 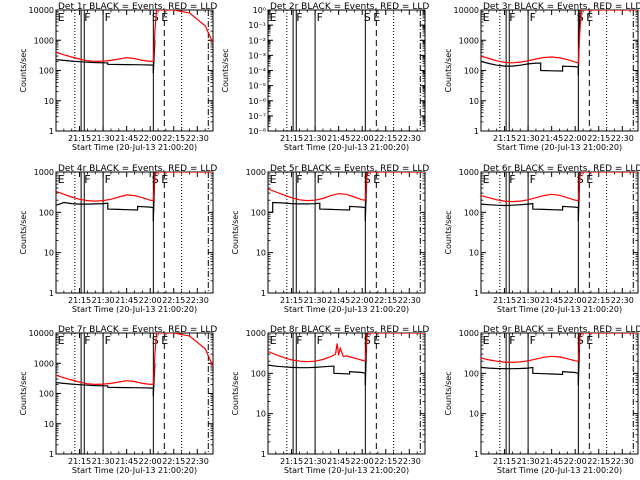 What do you see at coordinates (259, 10) in the screenshot?
I see `y-tick-label: 10⁰` at bounding box center [259, 10].